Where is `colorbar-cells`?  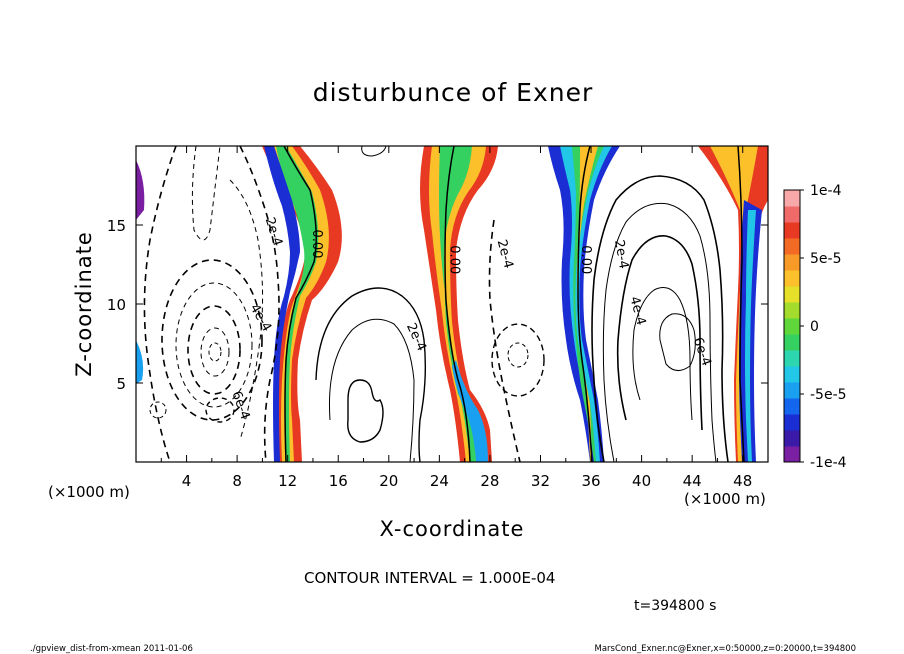
colorbar-cells is located at coordinates (792, 326).